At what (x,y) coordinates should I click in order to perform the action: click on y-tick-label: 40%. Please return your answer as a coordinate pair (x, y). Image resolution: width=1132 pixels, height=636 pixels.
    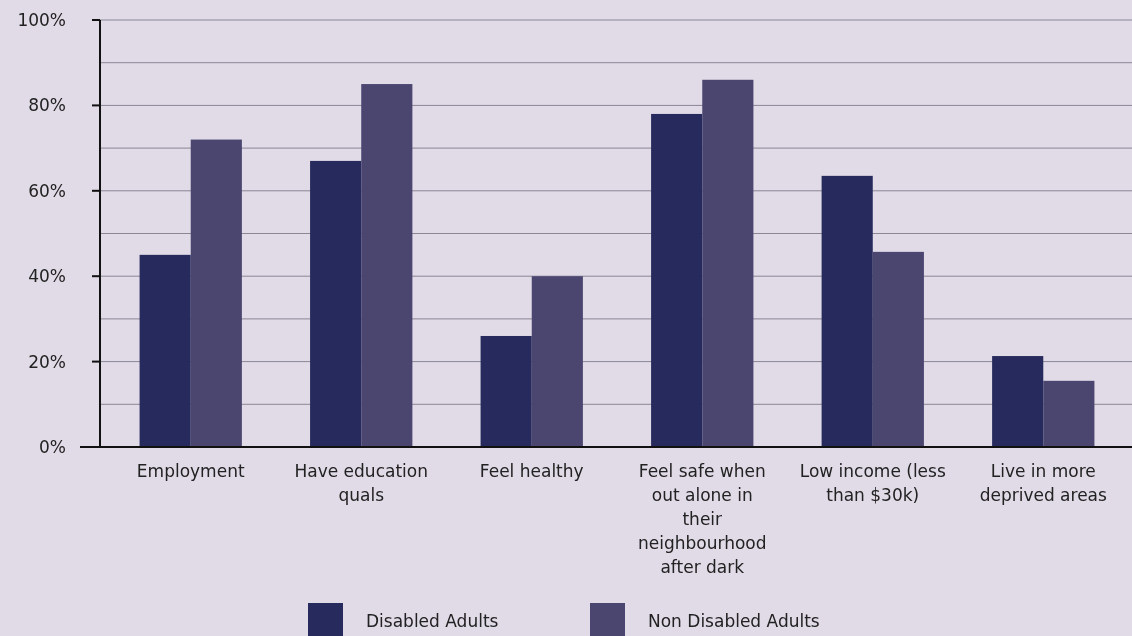
    Looking at the image, I should click on (47, 276).